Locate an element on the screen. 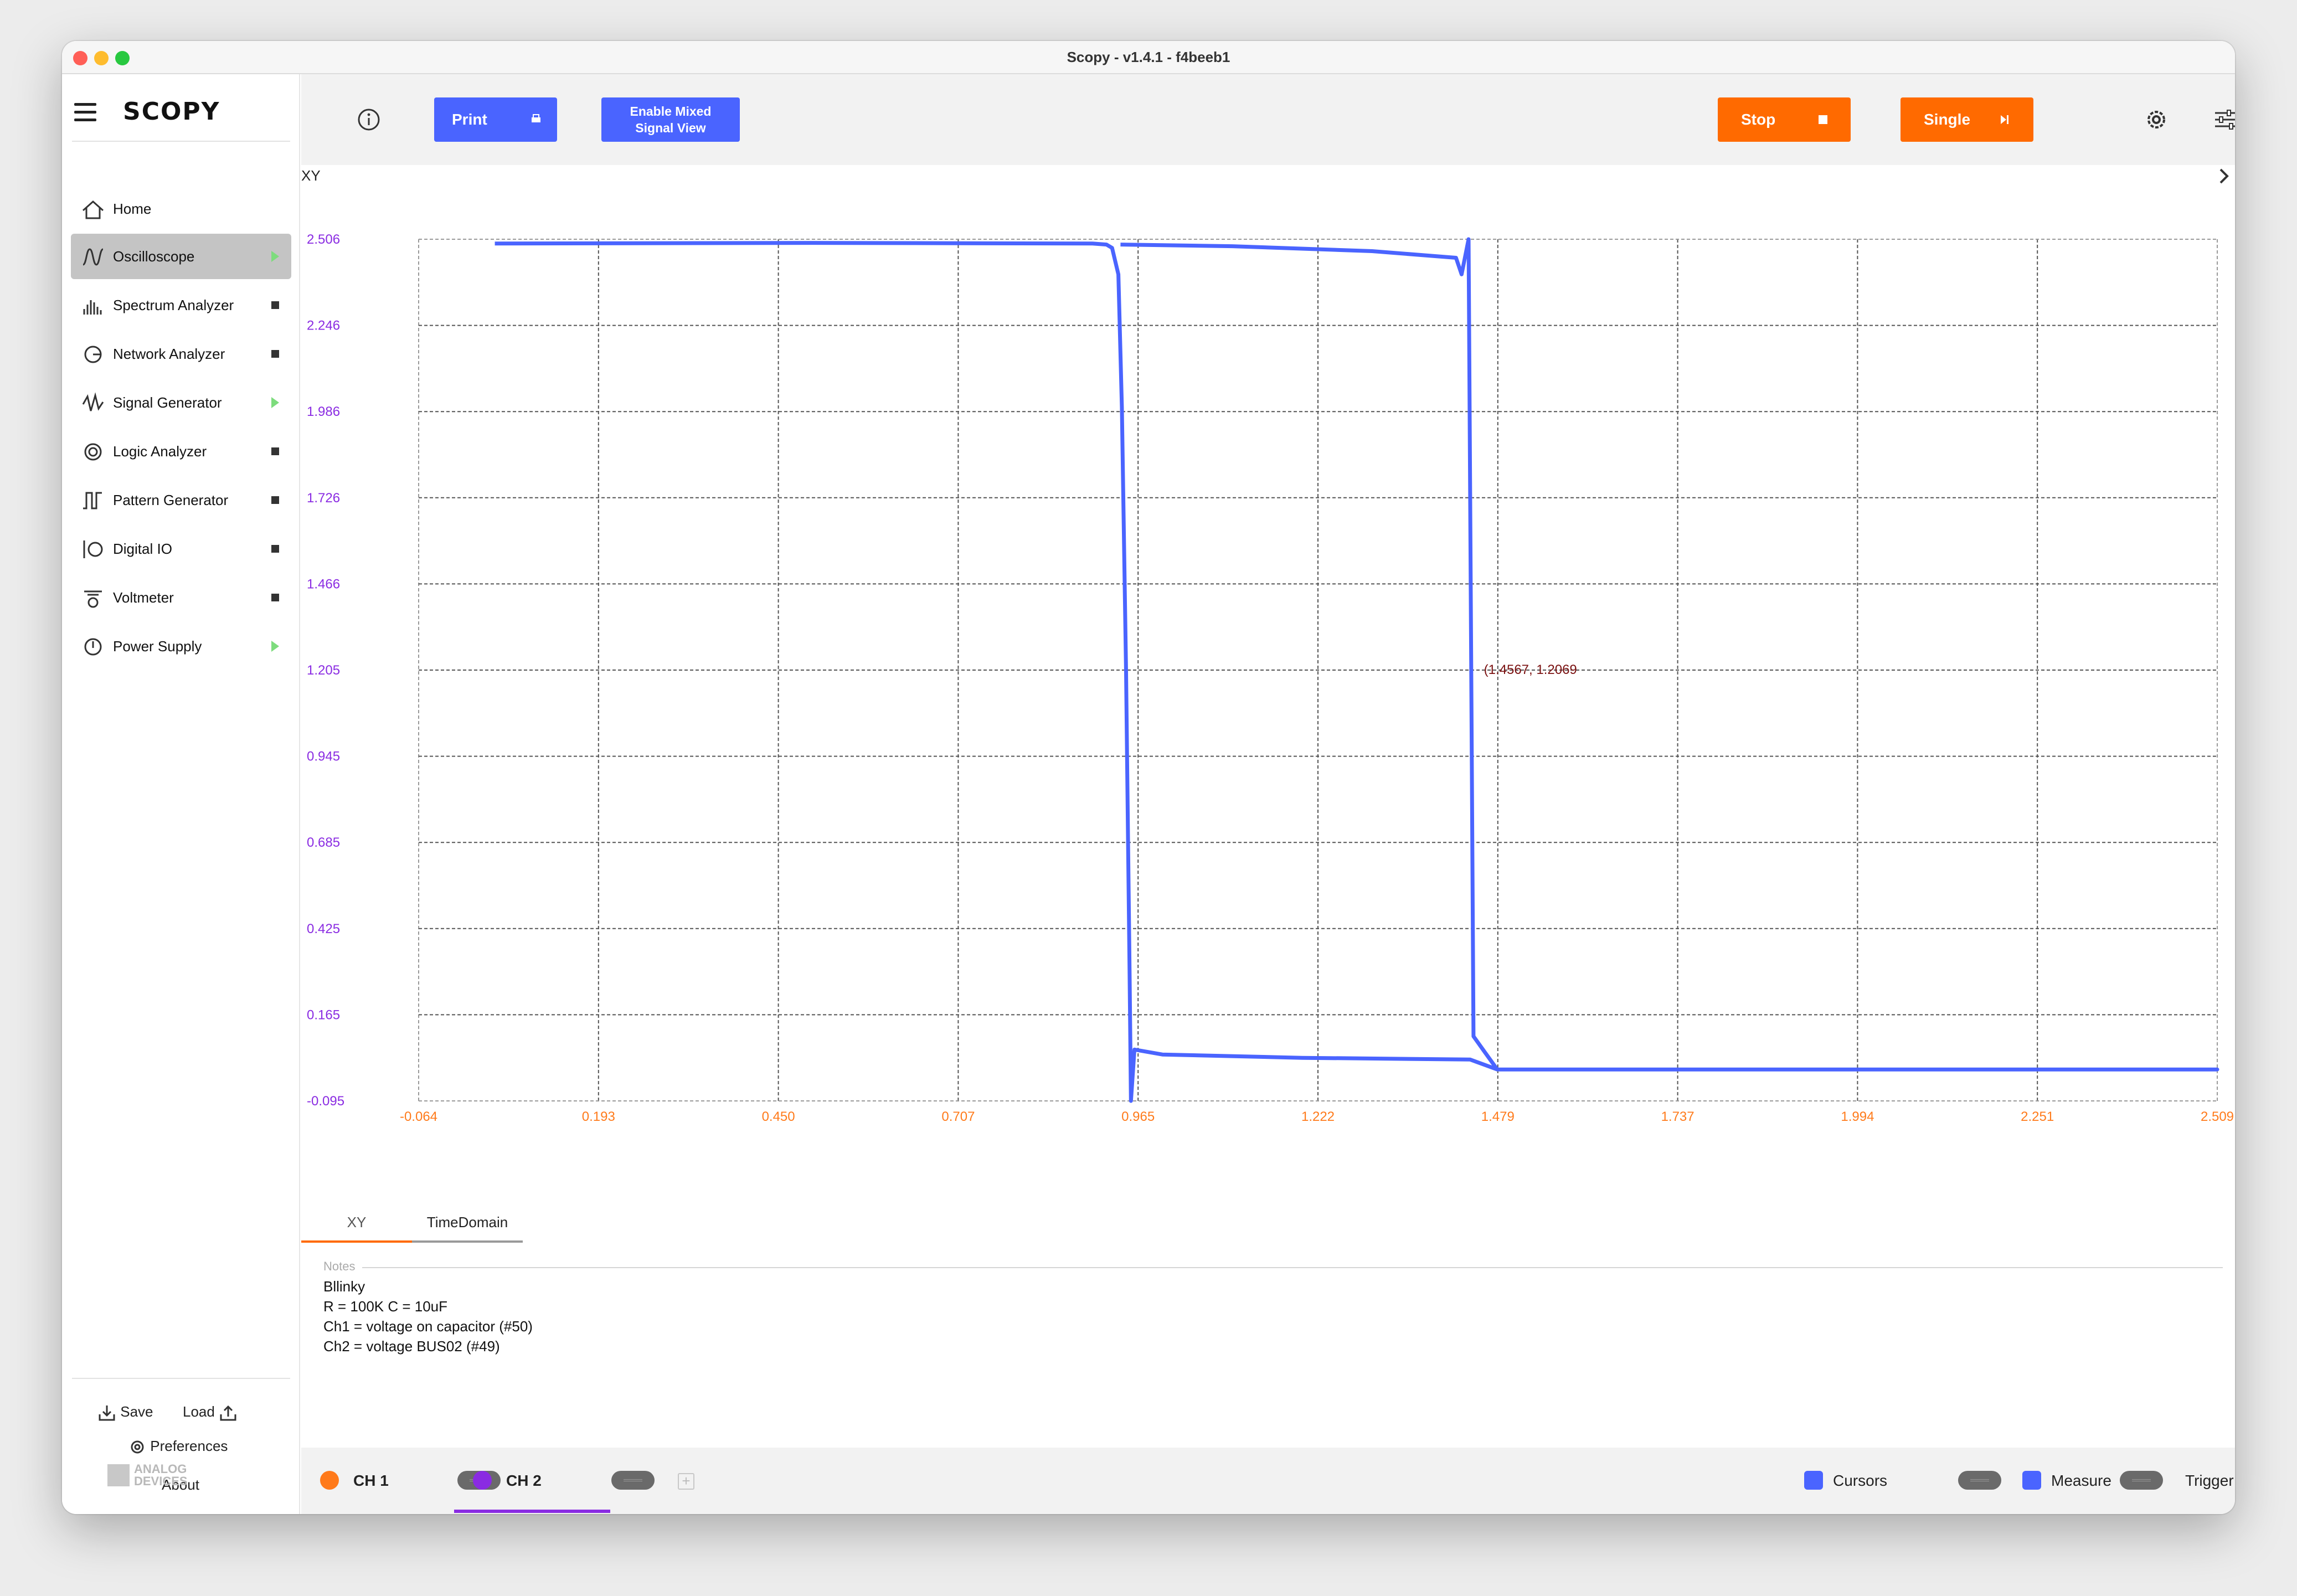 The image size is (2297, 1596). x-tick-label: 1.737 is located at coordinates (1678, 1116).